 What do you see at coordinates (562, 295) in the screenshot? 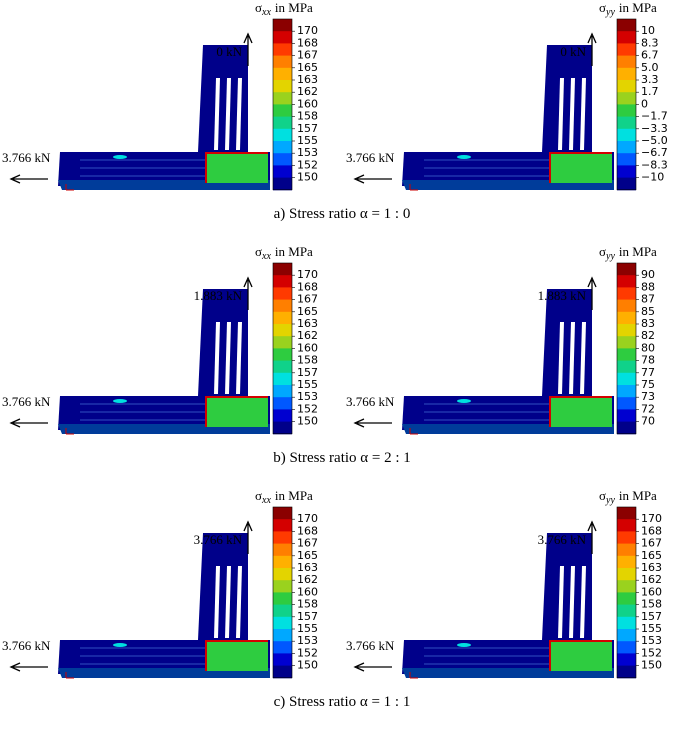
I see `force-top-label: 1.883 kN` at bounding box center [562, 295].